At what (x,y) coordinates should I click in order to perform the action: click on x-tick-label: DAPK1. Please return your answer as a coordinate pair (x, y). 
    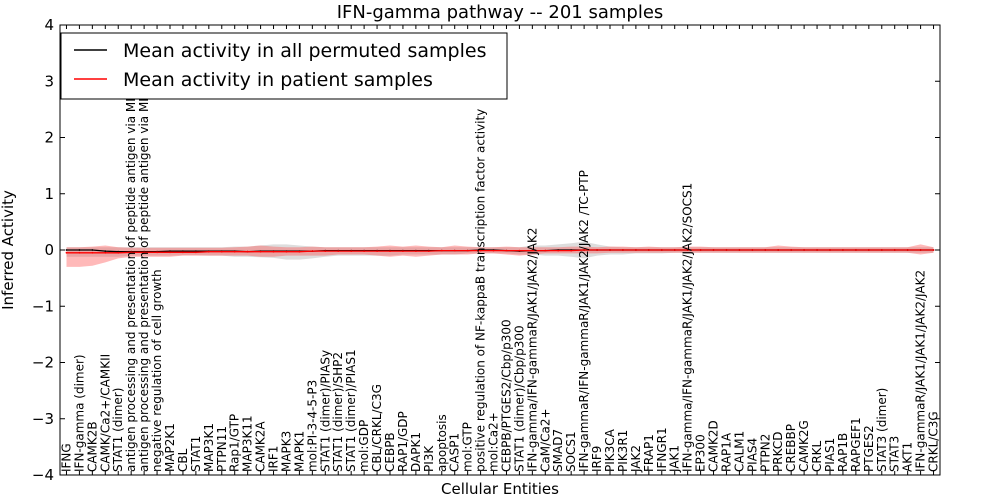
    Looking at the image, I should click on (416, 452).